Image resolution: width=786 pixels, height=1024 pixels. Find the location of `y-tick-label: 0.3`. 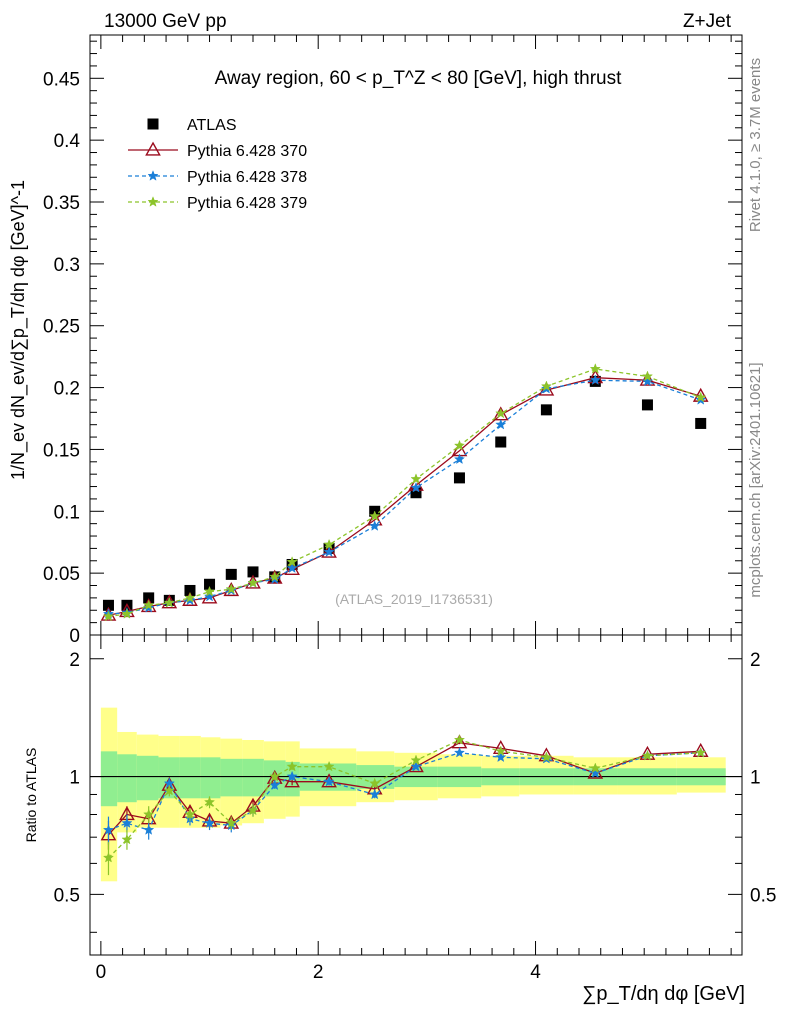

y-tick-label: 0.3 is located at coordinates (67, 265).